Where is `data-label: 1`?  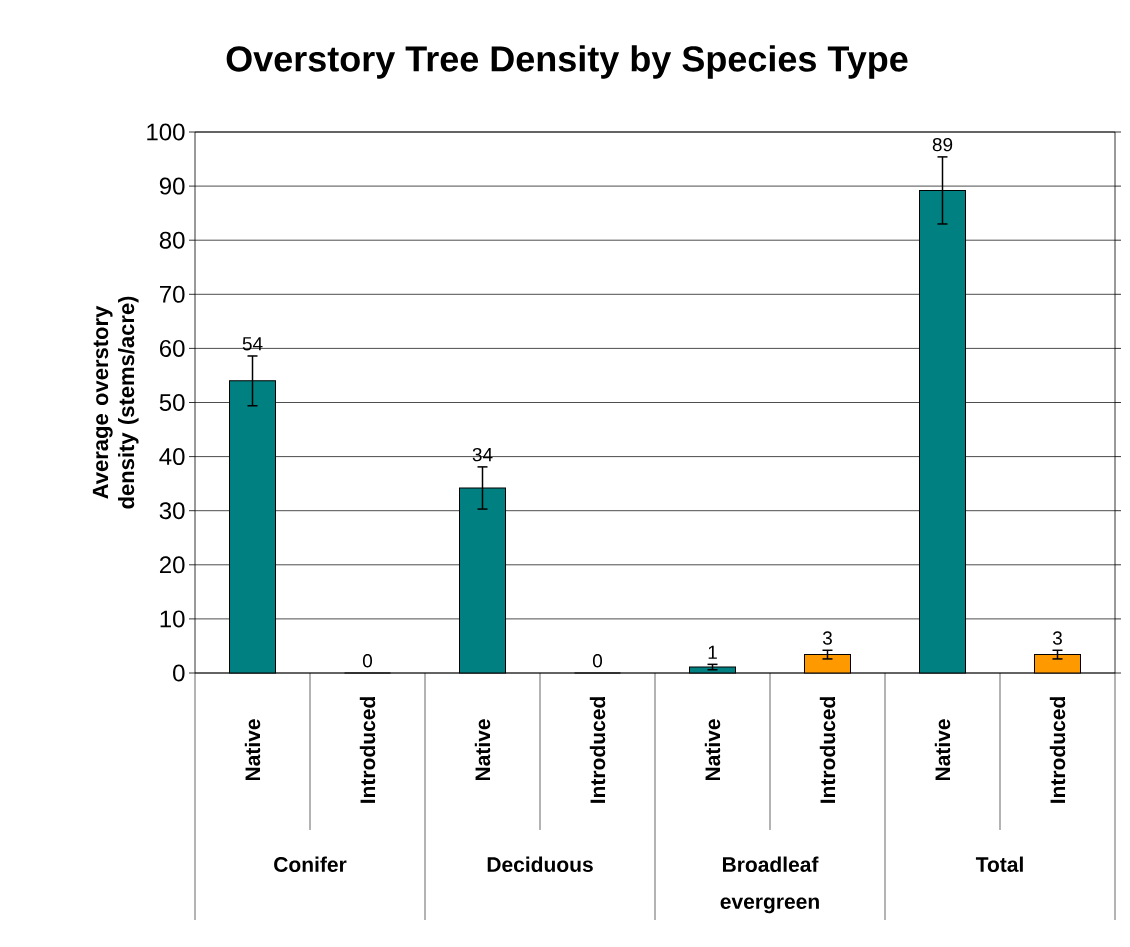
data-label: 1 is located at coordinates (712, 652).